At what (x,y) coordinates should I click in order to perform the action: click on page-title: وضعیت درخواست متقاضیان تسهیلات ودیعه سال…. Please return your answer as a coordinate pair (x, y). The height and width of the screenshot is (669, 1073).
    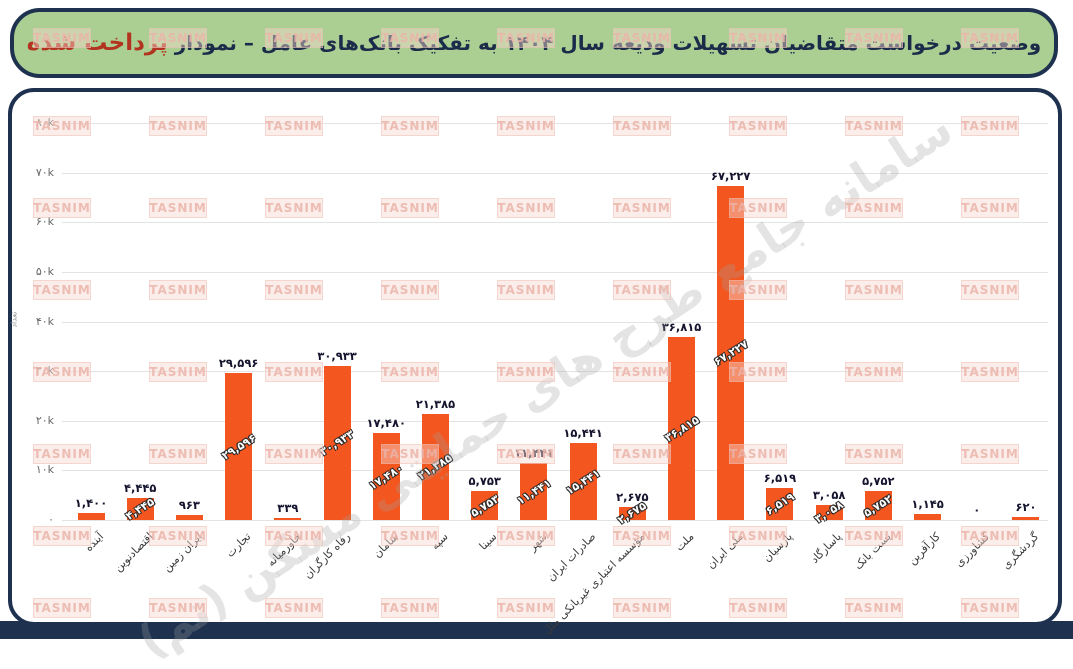
    Looking at the image, I should click on (534, 43).